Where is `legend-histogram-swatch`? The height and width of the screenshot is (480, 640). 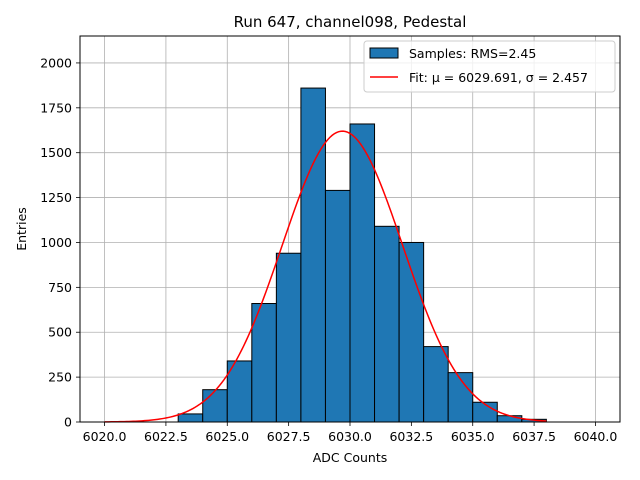
legend-histogram-swatch is located at coordinates (384, 53).